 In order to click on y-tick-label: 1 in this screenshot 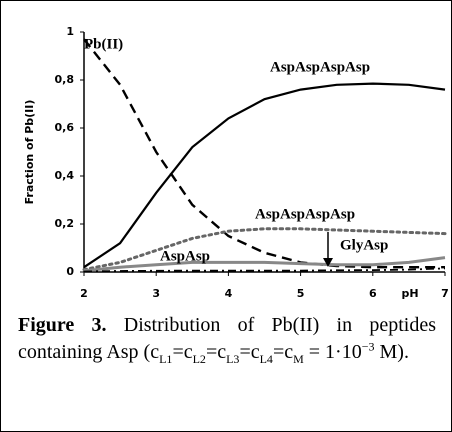, I will do `click(70, 31)`.